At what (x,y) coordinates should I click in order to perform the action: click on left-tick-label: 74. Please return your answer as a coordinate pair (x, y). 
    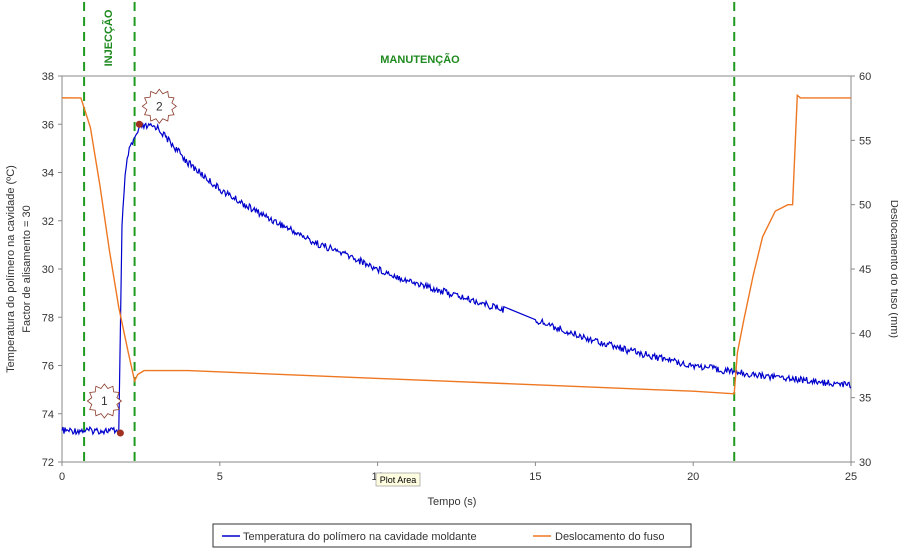
    Looking at the image, I should click on (48, 415).